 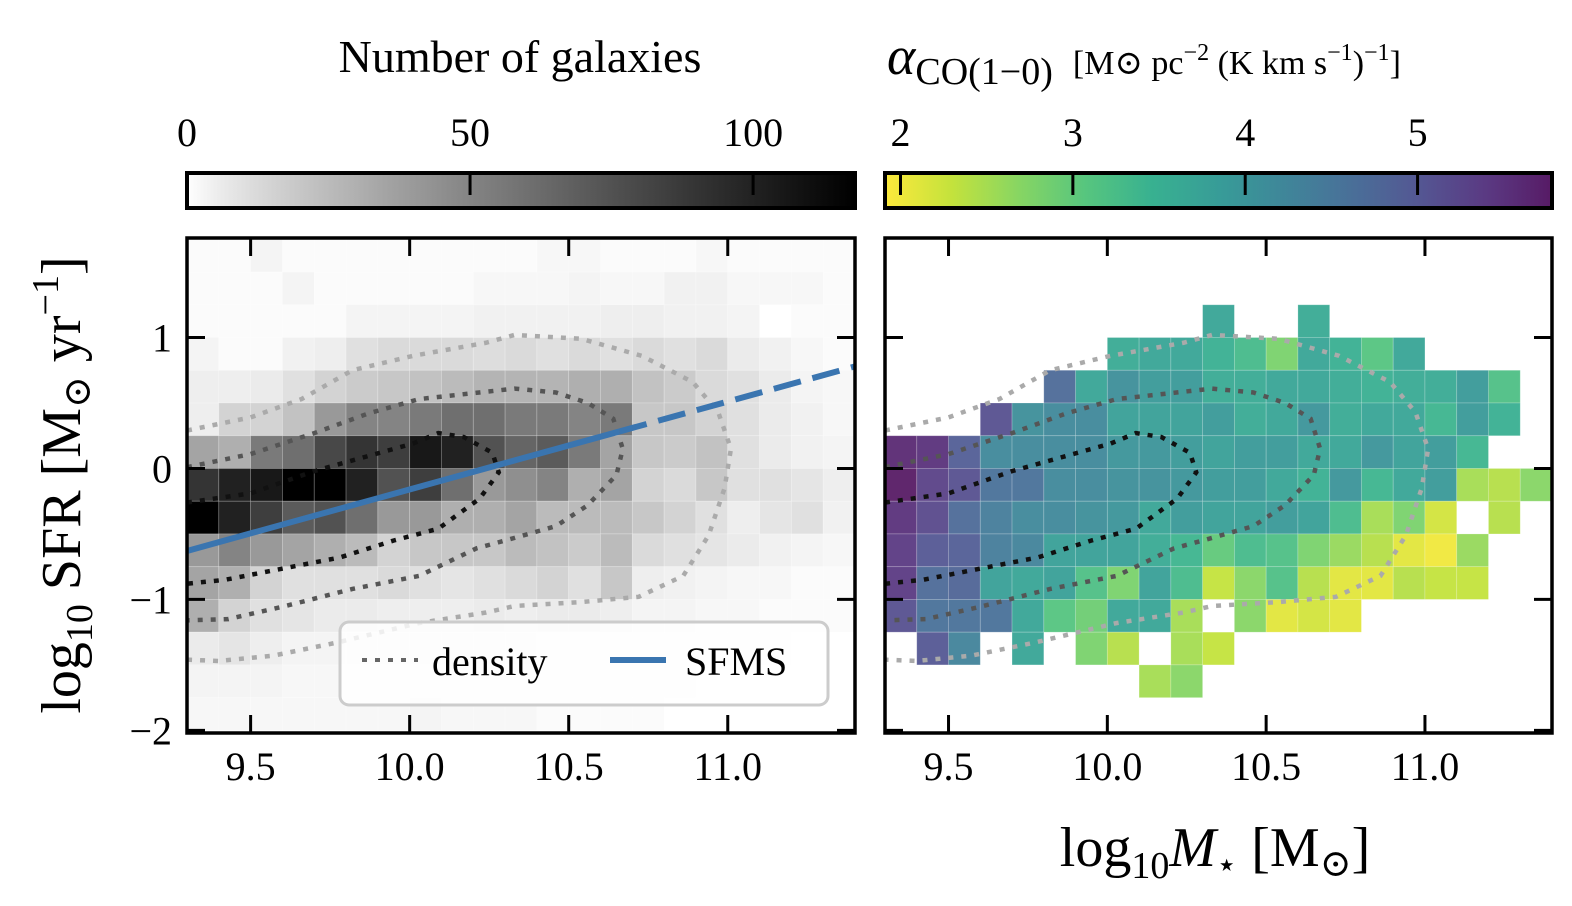 I want to click on right-contours, so click(x=1158, y=498).